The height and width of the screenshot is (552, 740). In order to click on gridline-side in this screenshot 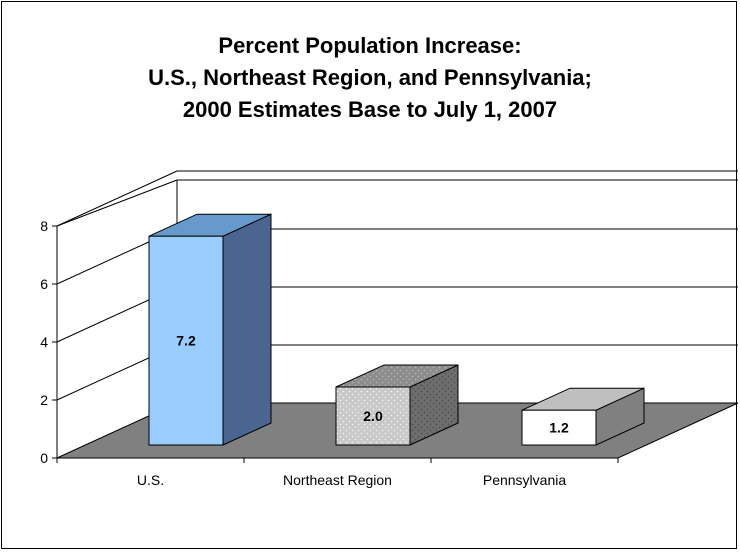, I will do `click(117, 198)`.